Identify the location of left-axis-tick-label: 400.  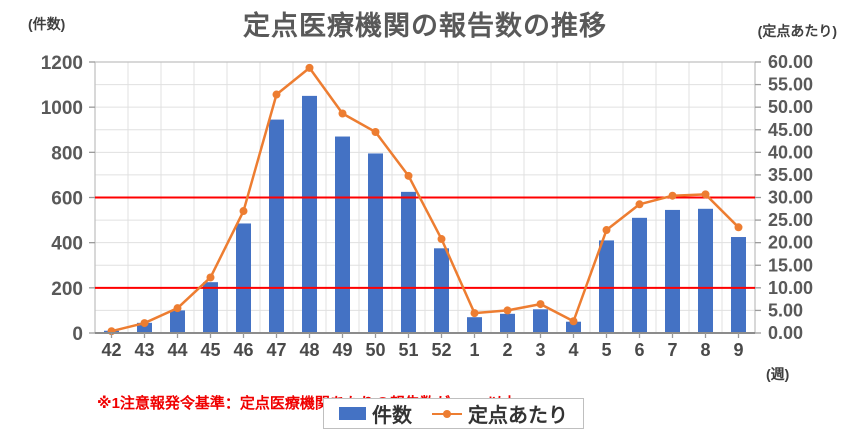
(67, 244).